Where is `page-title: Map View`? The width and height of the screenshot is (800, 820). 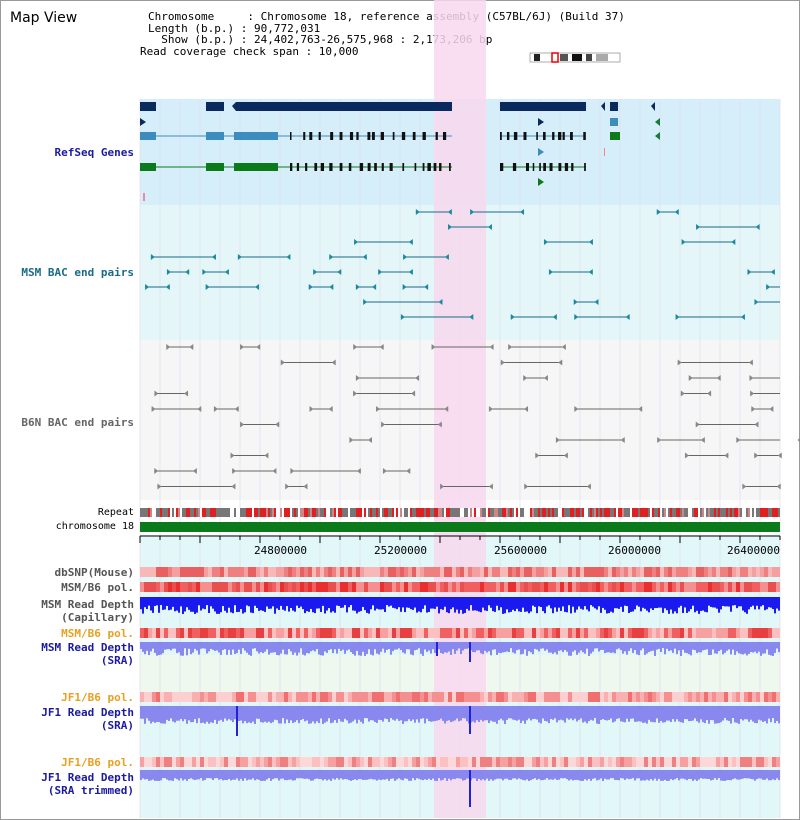
page-title: Map View is located at coordinates (44, 18).